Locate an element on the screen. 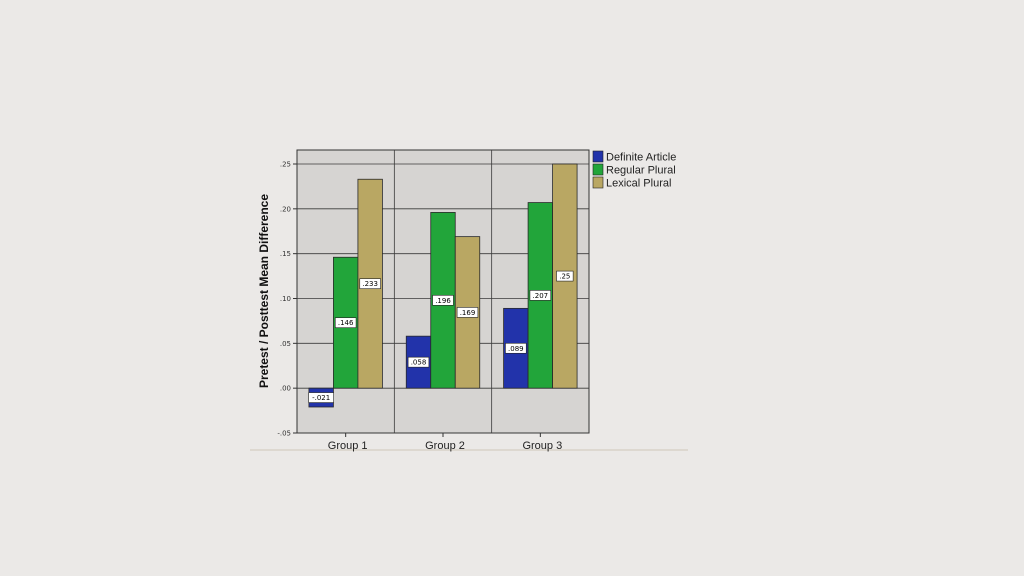 Image resolution: width=1024 pixels, height=576 pixels. y-axis-title: Pretest / Posttest Mean Difference is located at coordinates (264, 291).